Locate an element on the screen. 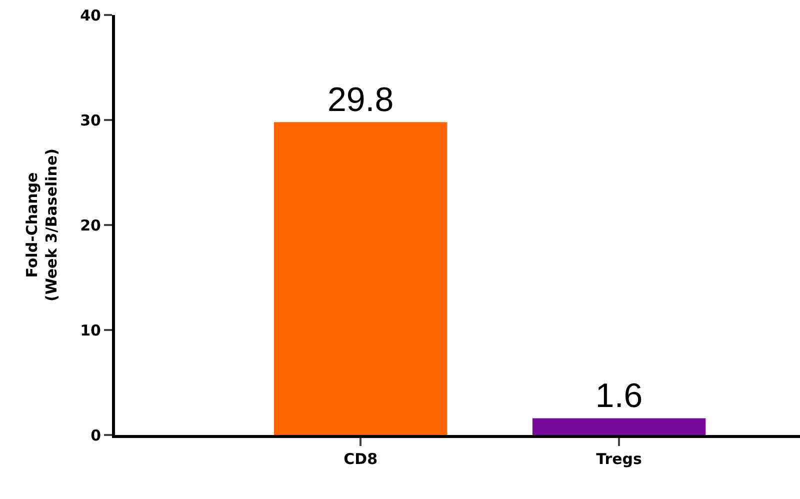 The height and width of the screenshot is (499, 800). y-tick-label: 20 is located at coordinates (90, 225).